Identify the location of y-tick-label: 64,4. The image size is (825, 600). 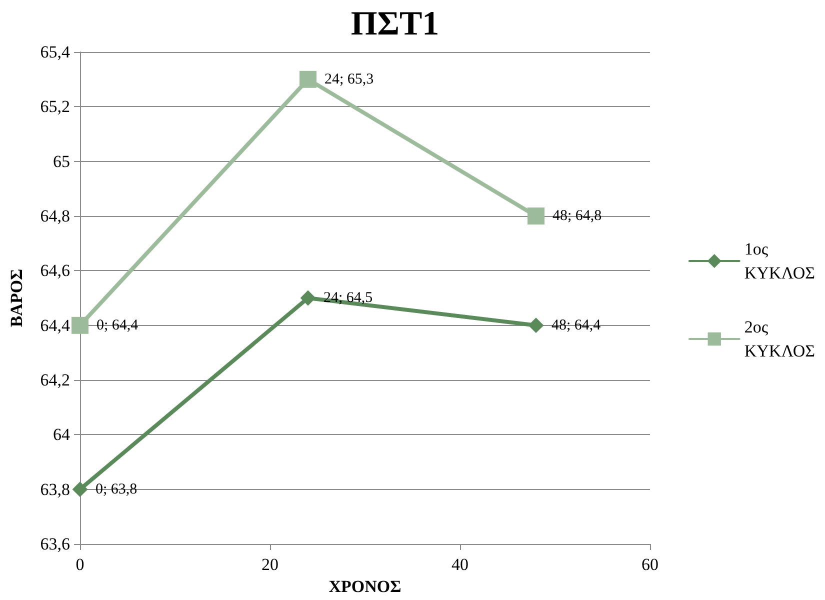
(55, 325).